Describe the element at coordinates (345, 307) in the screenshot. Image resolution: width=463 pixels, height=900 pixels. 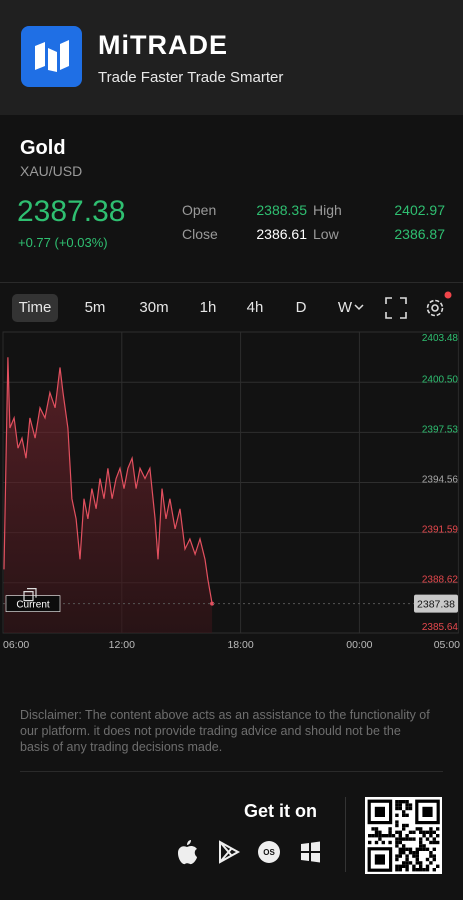
I see `tab: W` at that location.